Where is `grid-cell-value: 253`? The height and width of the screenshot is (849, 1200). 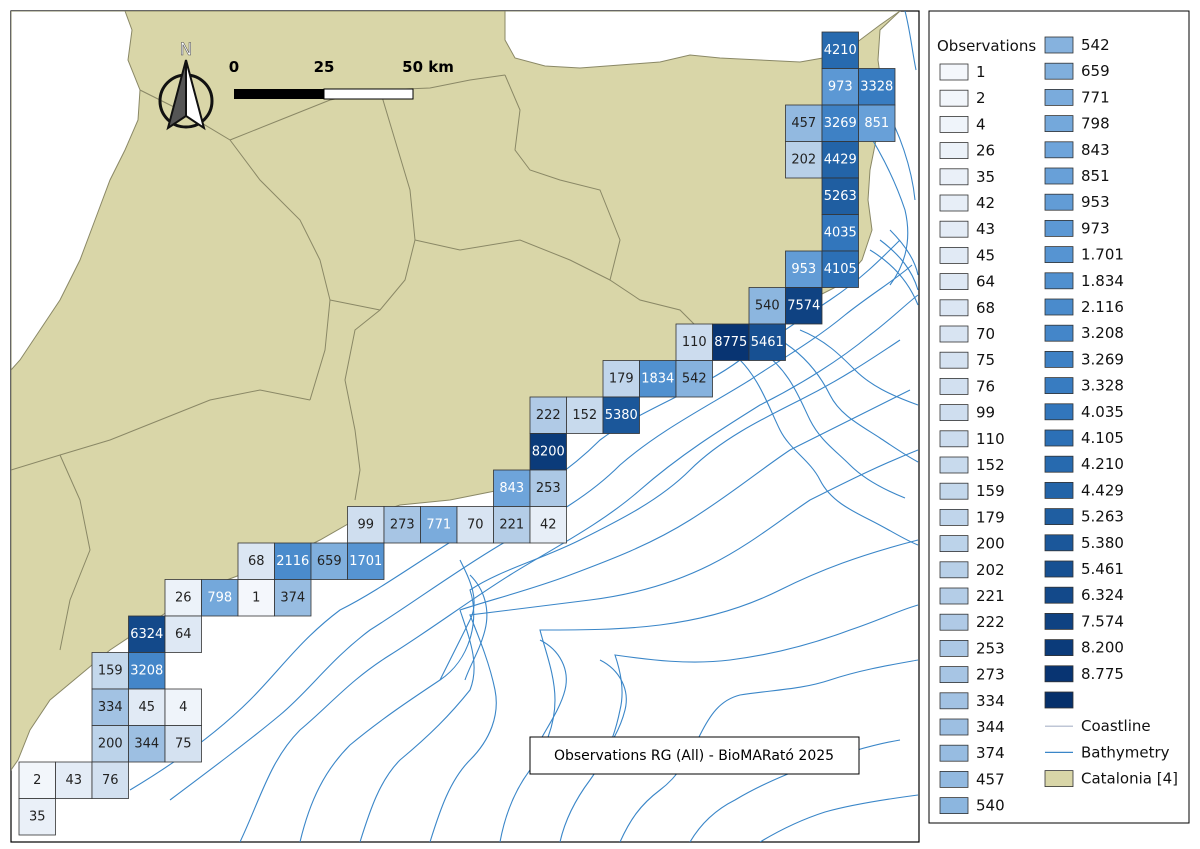 grid-cell-value: 253 is located at coordinates (548, 488).